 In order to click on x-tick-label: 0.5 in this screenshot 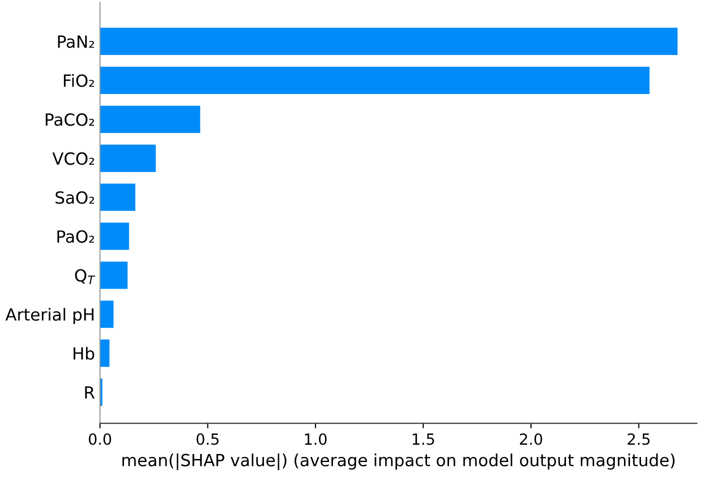, I will do `click(207, 439)`.